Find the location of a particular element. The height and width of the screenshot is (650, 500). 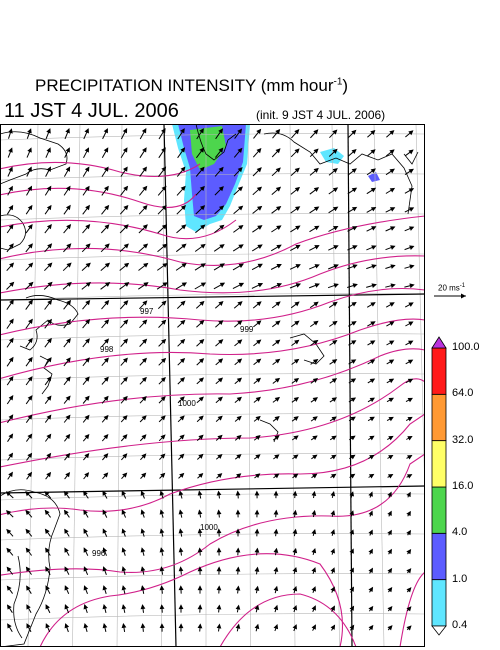

colorbar-level-label: 32.0 is located at coordinates (463, 440).